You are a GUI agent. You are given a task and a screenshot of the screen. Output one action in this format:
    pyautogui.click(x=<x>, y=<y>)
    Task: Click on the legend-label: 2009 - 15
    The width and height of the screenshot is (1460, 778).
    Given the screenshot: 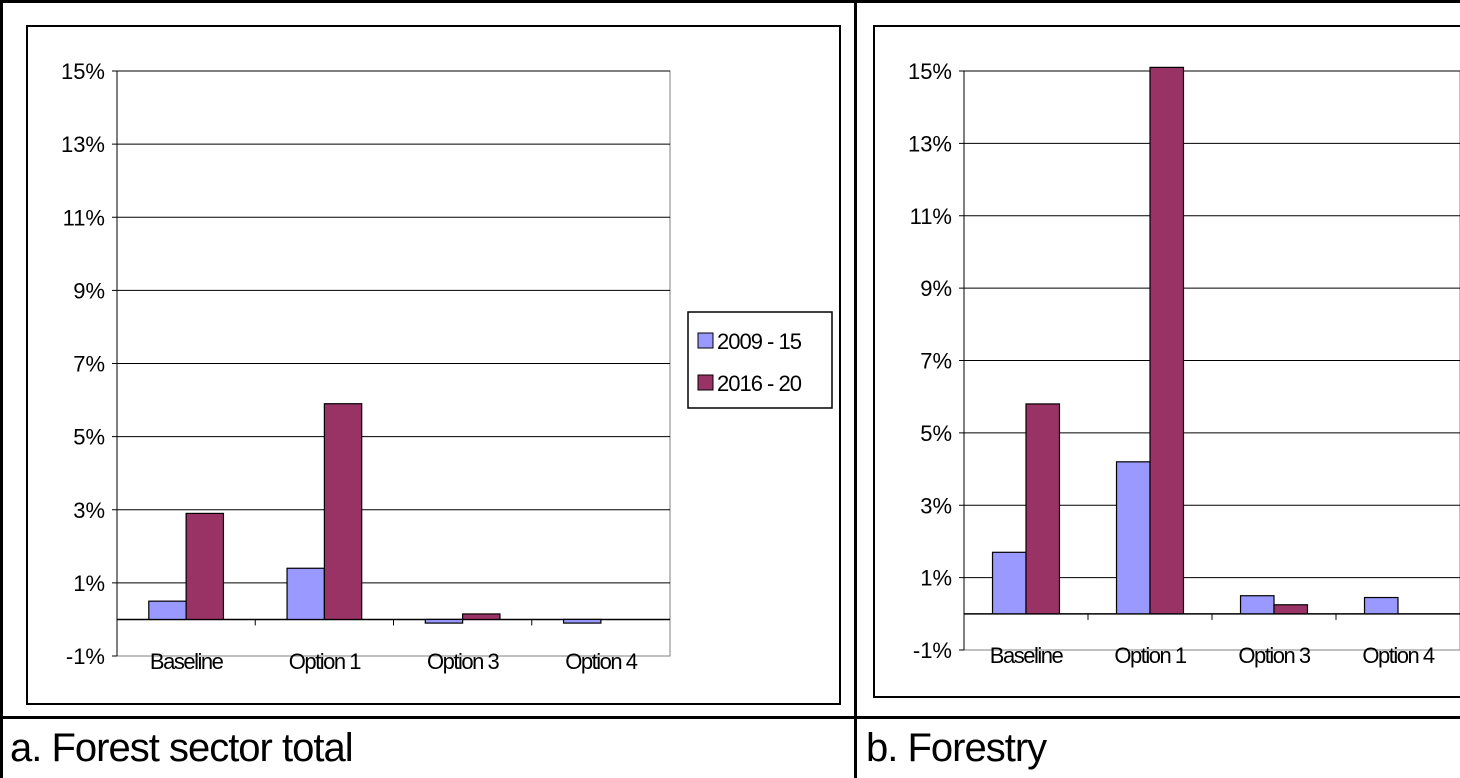 What is the action you would take?
    pyautogui.click(x=759, y=341)
    